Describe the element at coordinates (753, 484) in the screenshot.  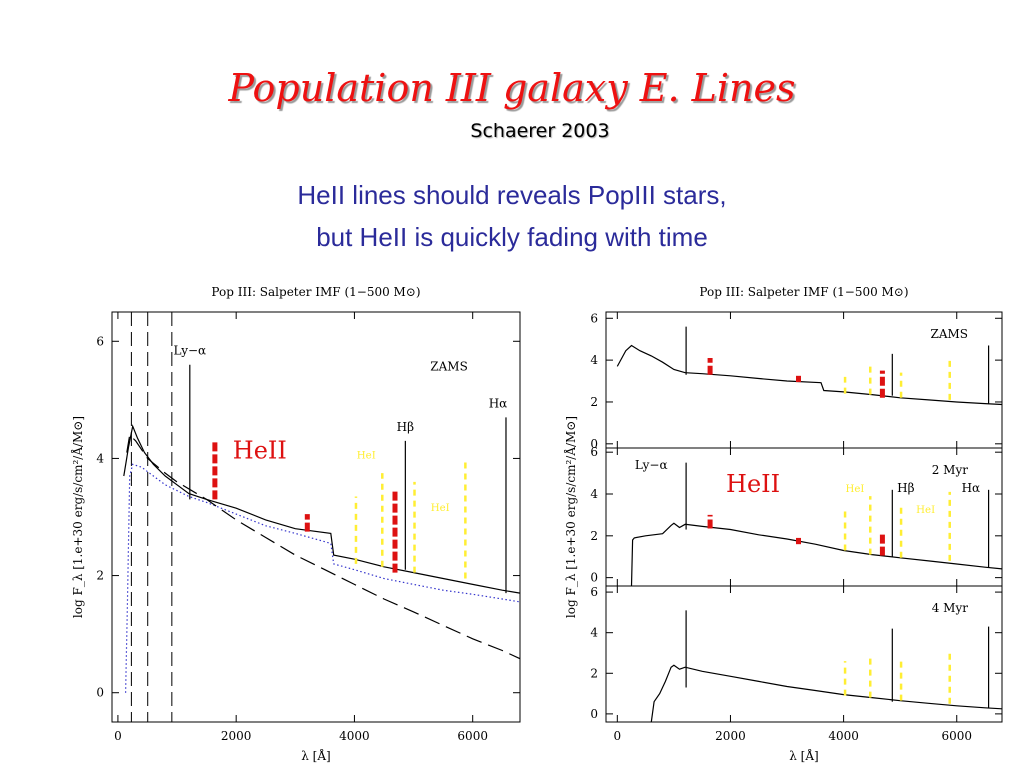
I see `right-panel-2-annotation: HeII` at that location.